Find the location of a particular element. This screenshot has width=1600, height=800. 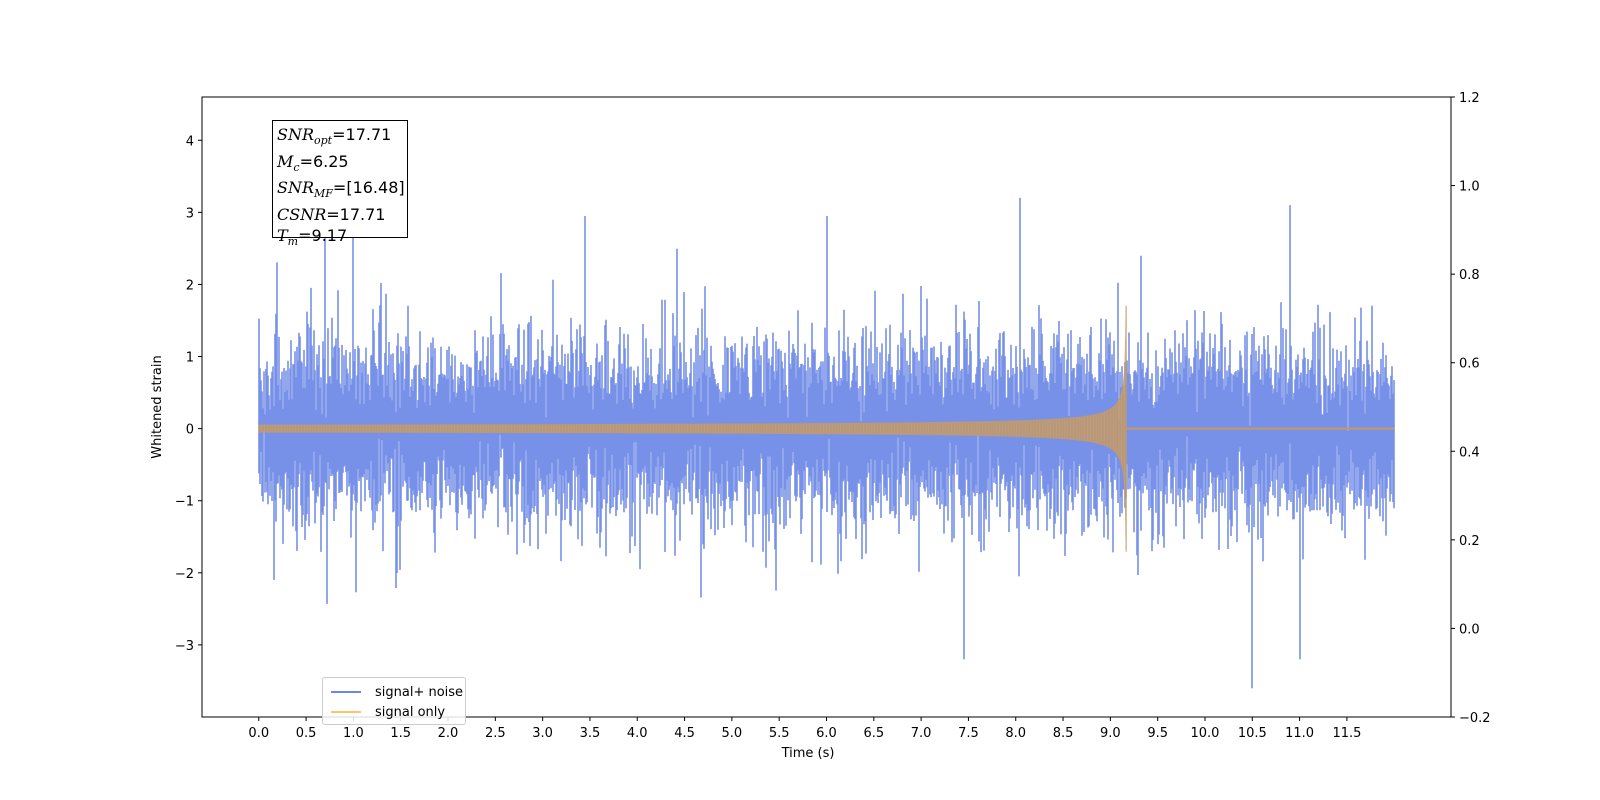

y-left-tick-label: 1 is located at coordinates (190, 358).